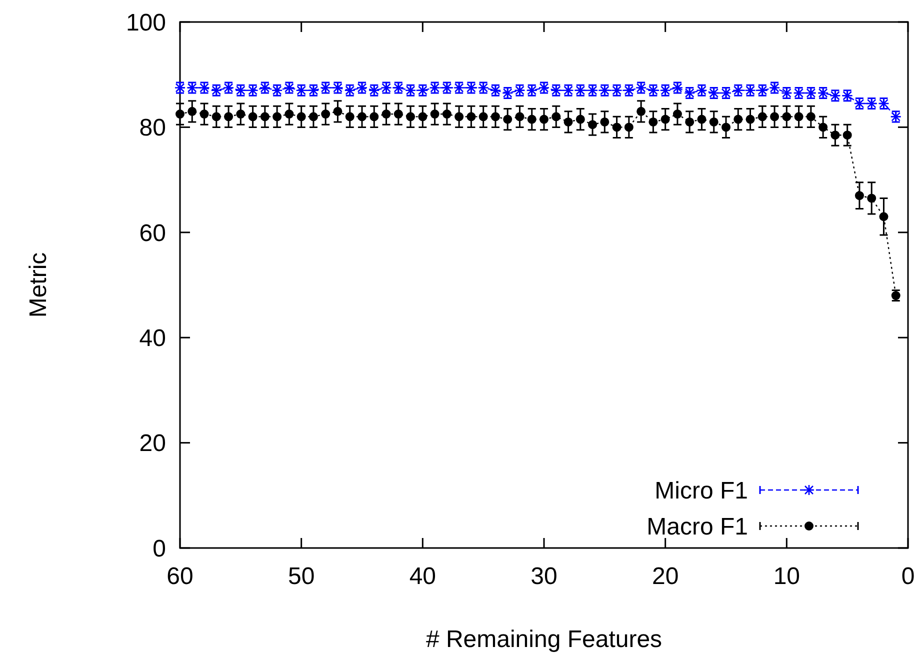 This screenshot has height=659, width=920. What do you see at coordinates (38, 285) in the screenshot?
I see `y-axis-title: Metric` at bounding box center [38, 285].